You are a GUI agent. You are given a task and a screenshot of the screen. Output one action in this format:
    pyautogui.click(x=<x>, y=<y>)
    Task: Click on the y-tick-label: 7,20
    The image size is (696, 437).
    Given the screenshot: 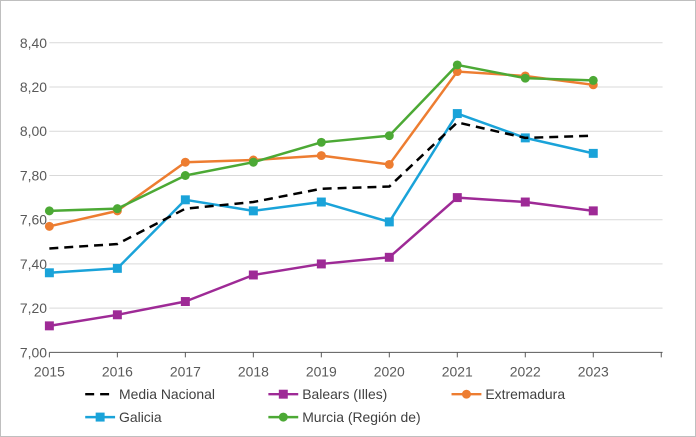 What is the action you would take?
    pyautogui.click(x=33, y=308)
    